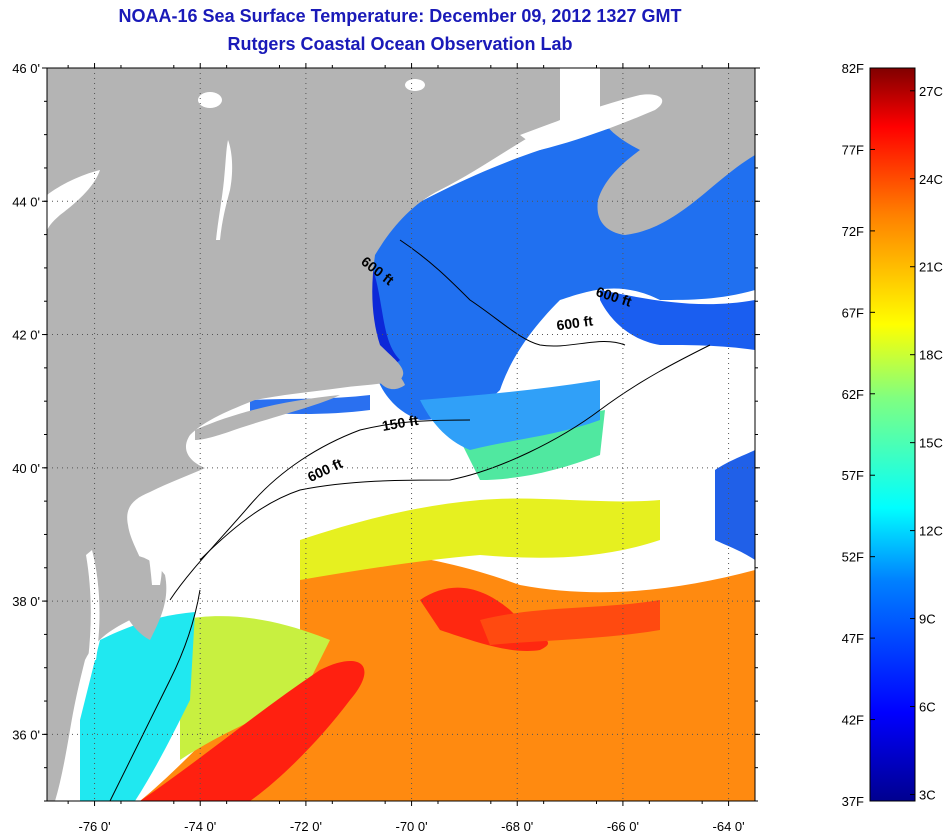  I want to click on lon-label-2: -72 0', so click(306, 826).